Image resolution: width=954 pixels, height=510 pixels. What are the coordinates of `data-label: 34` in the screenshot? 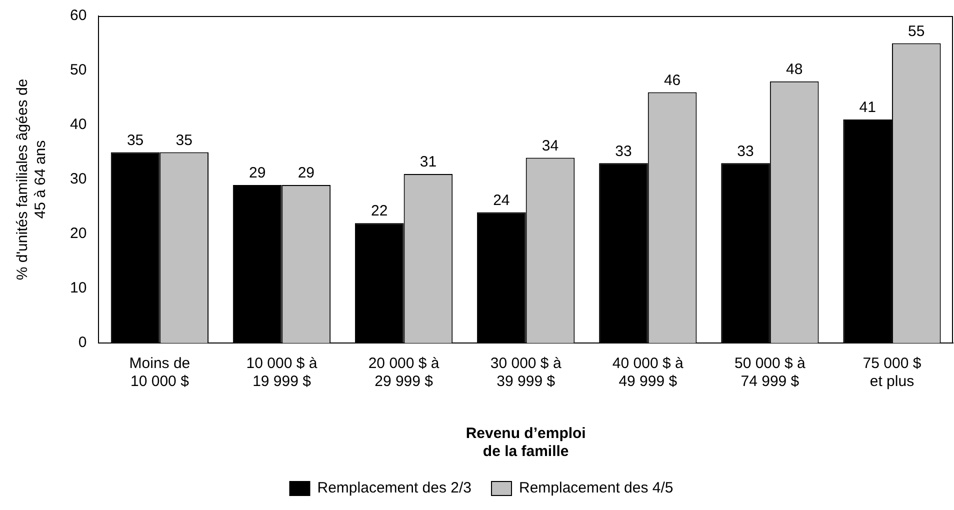 It's located at (550, 145).